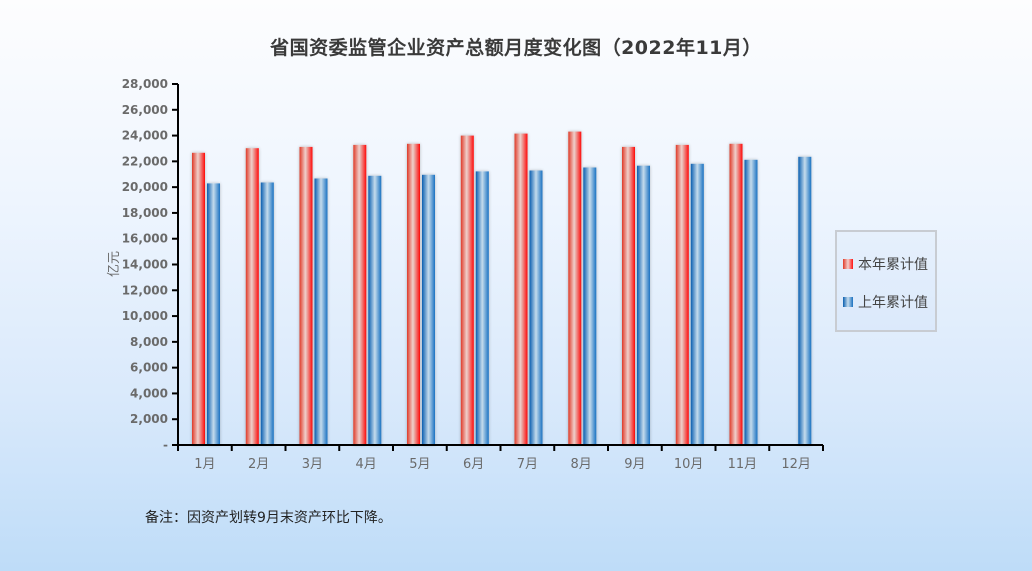 This screenshot has height=571, width=1032. Describe the element at coordinates (145, 110) in the screenshot. I see `y-tick-label: 26,000` at that location.